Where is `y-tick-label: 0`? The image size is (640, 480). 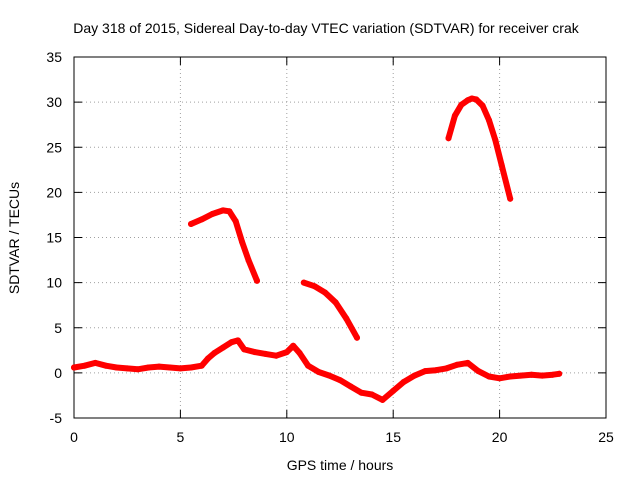
y-tick-label: 0 is located at coordinates (58, 373).